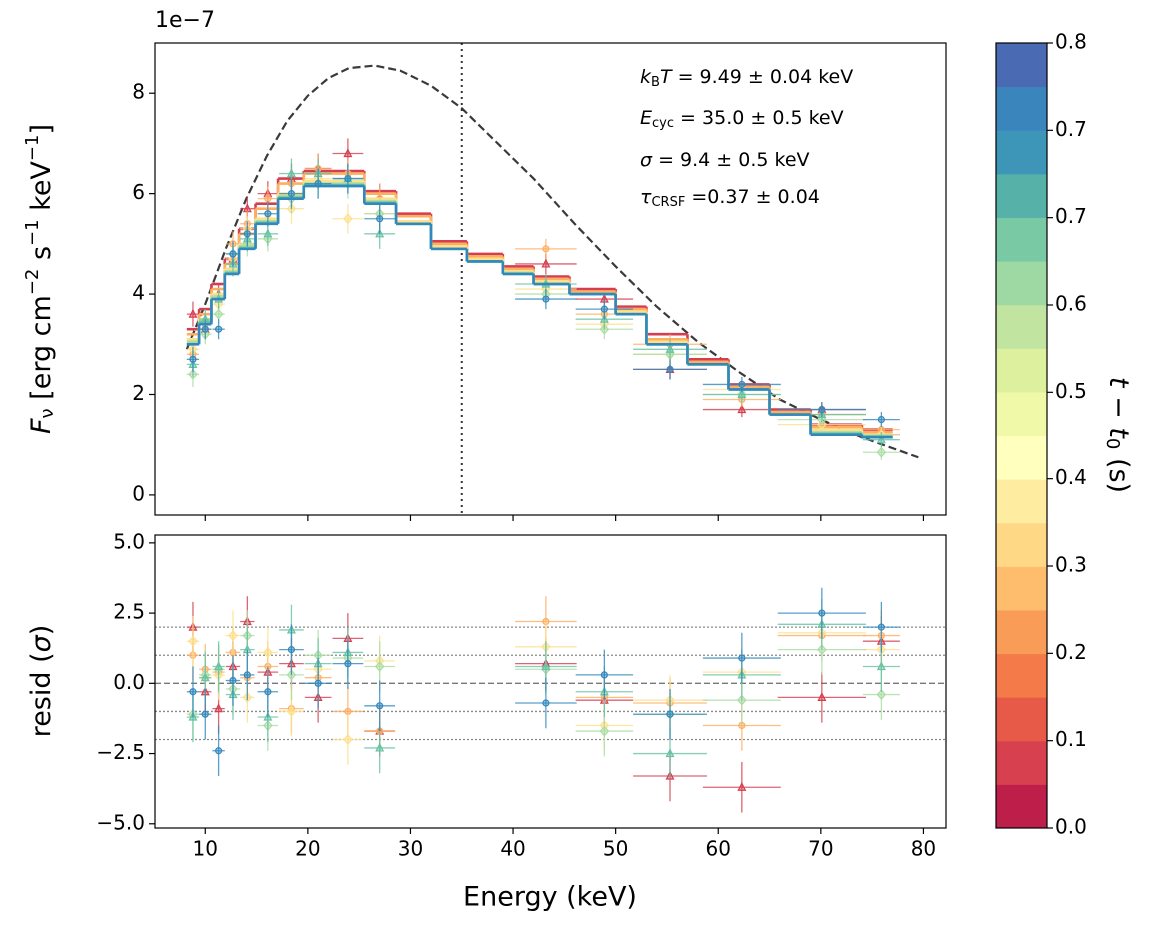  Describe the element at coordinates (1071, 739) in the screenshot. I see `colorbar-tick-label: 0.1` at that location.